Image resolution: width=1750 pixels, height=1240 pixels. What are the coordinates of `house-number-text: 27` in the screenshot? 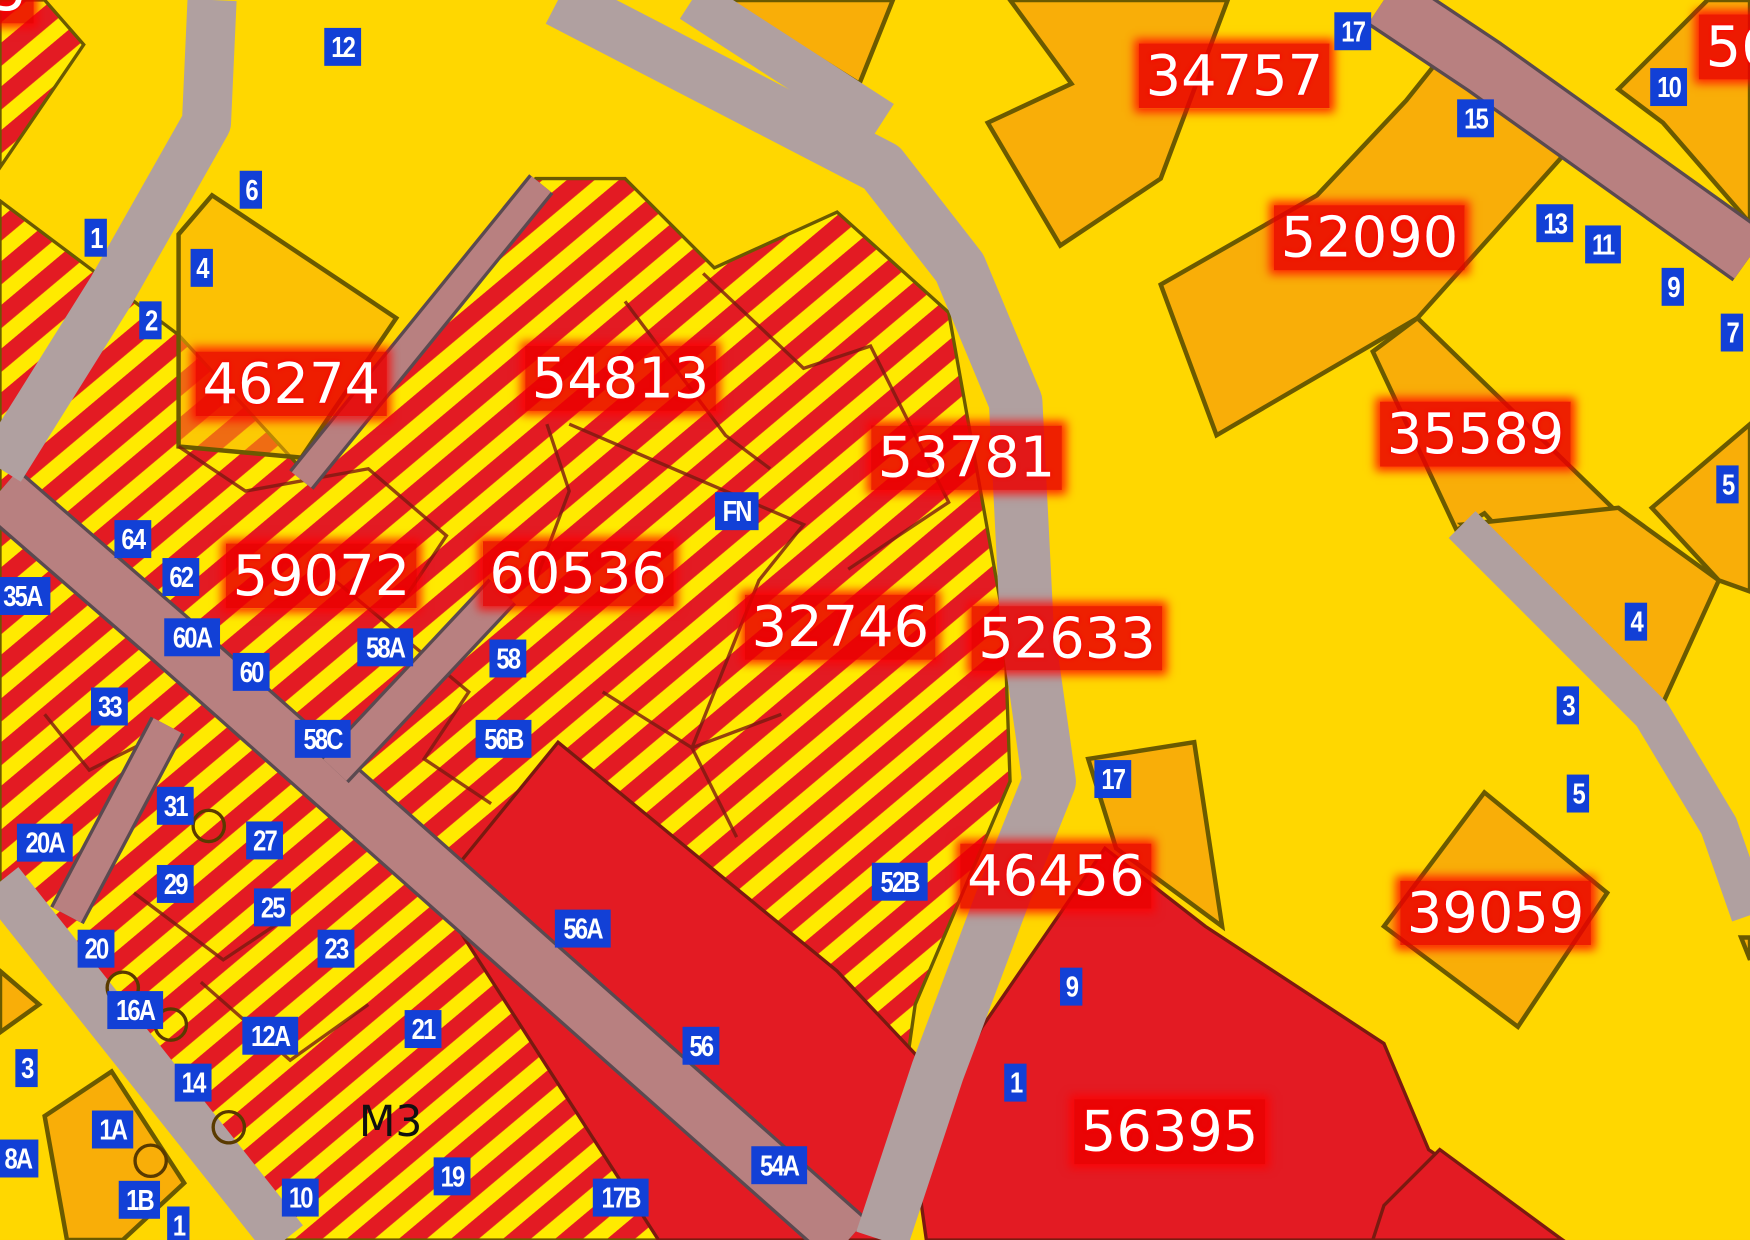 It's located at (265, 840).